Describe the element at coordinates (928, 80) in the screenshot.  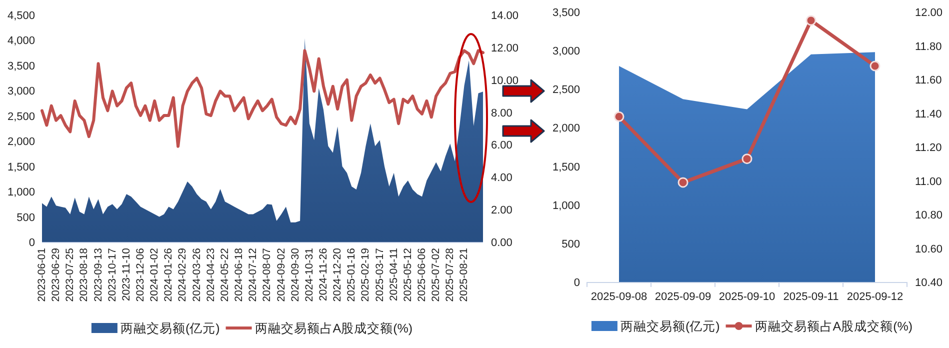
I see `y2-tick-label: 11.60` at that location.